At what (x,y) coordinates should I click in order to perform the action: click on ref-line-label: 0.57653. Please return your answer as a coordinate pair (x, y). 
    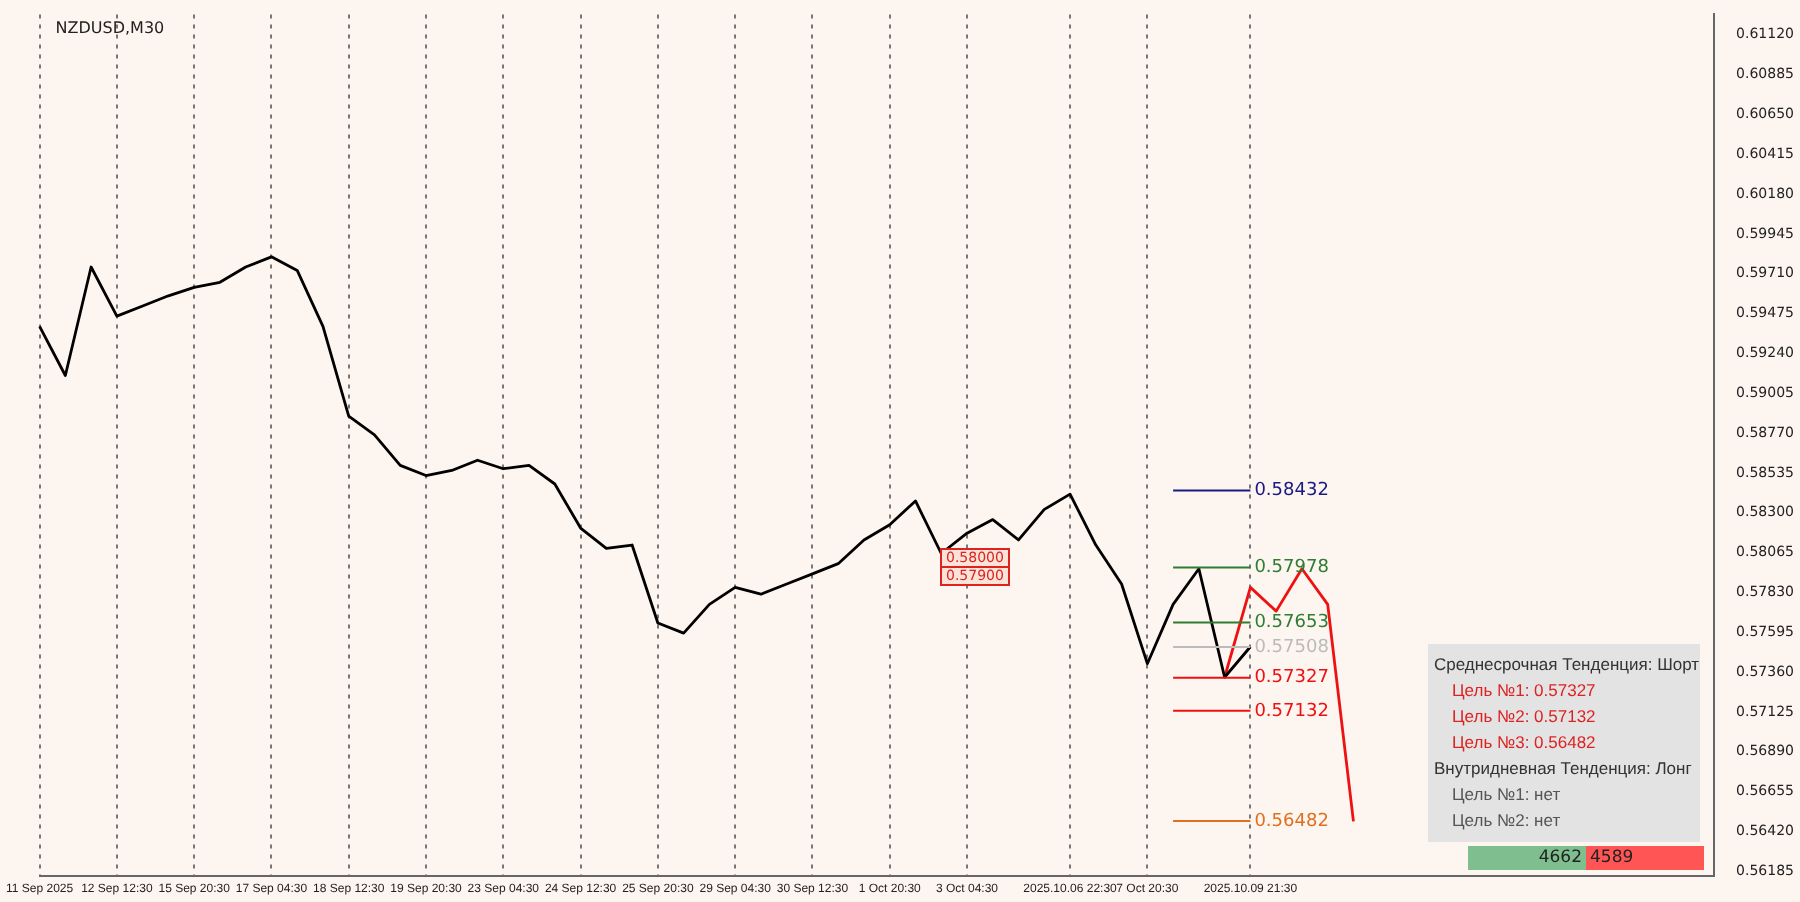
    Looking at the image, I should click on (1291, 623).